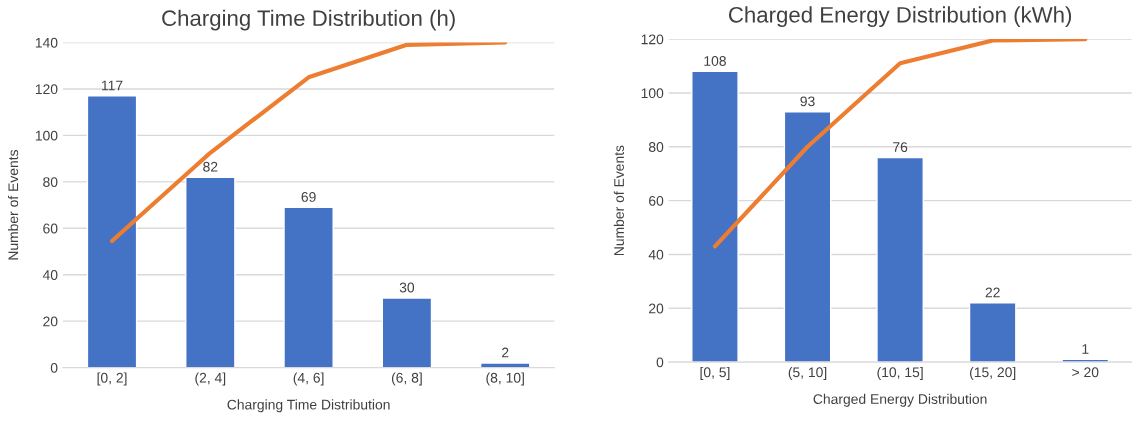 Image resolution: width=1143 pixels, height=425 pixels. Describe the element at coordinates (112, 379) in the screenshot. I see `x-tick-label: [0, 2]` at that location.